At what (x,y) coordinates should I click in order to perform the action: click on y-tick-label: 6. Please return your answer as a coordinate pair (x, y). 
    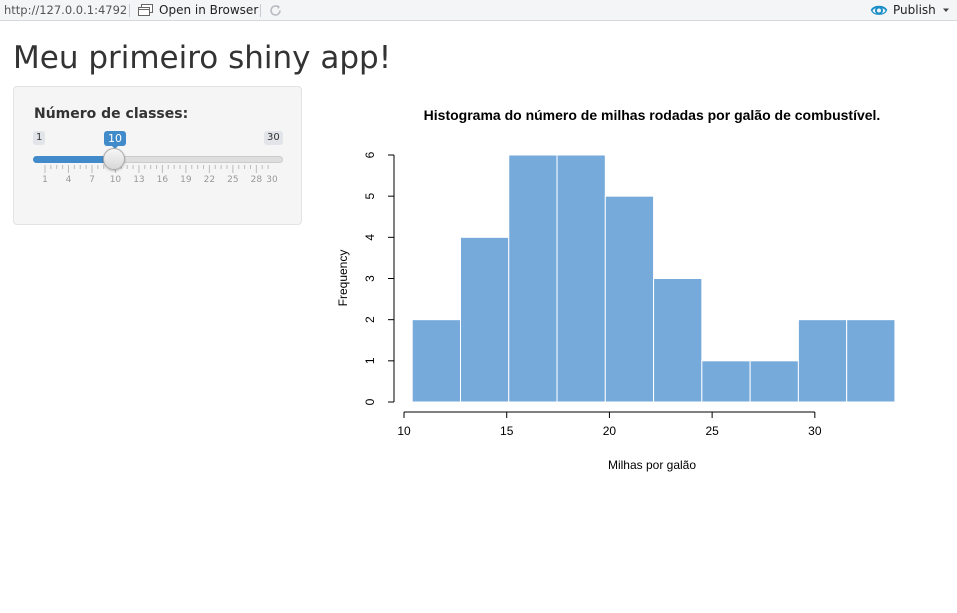
    Looking at the image, I should click on (370, 154).